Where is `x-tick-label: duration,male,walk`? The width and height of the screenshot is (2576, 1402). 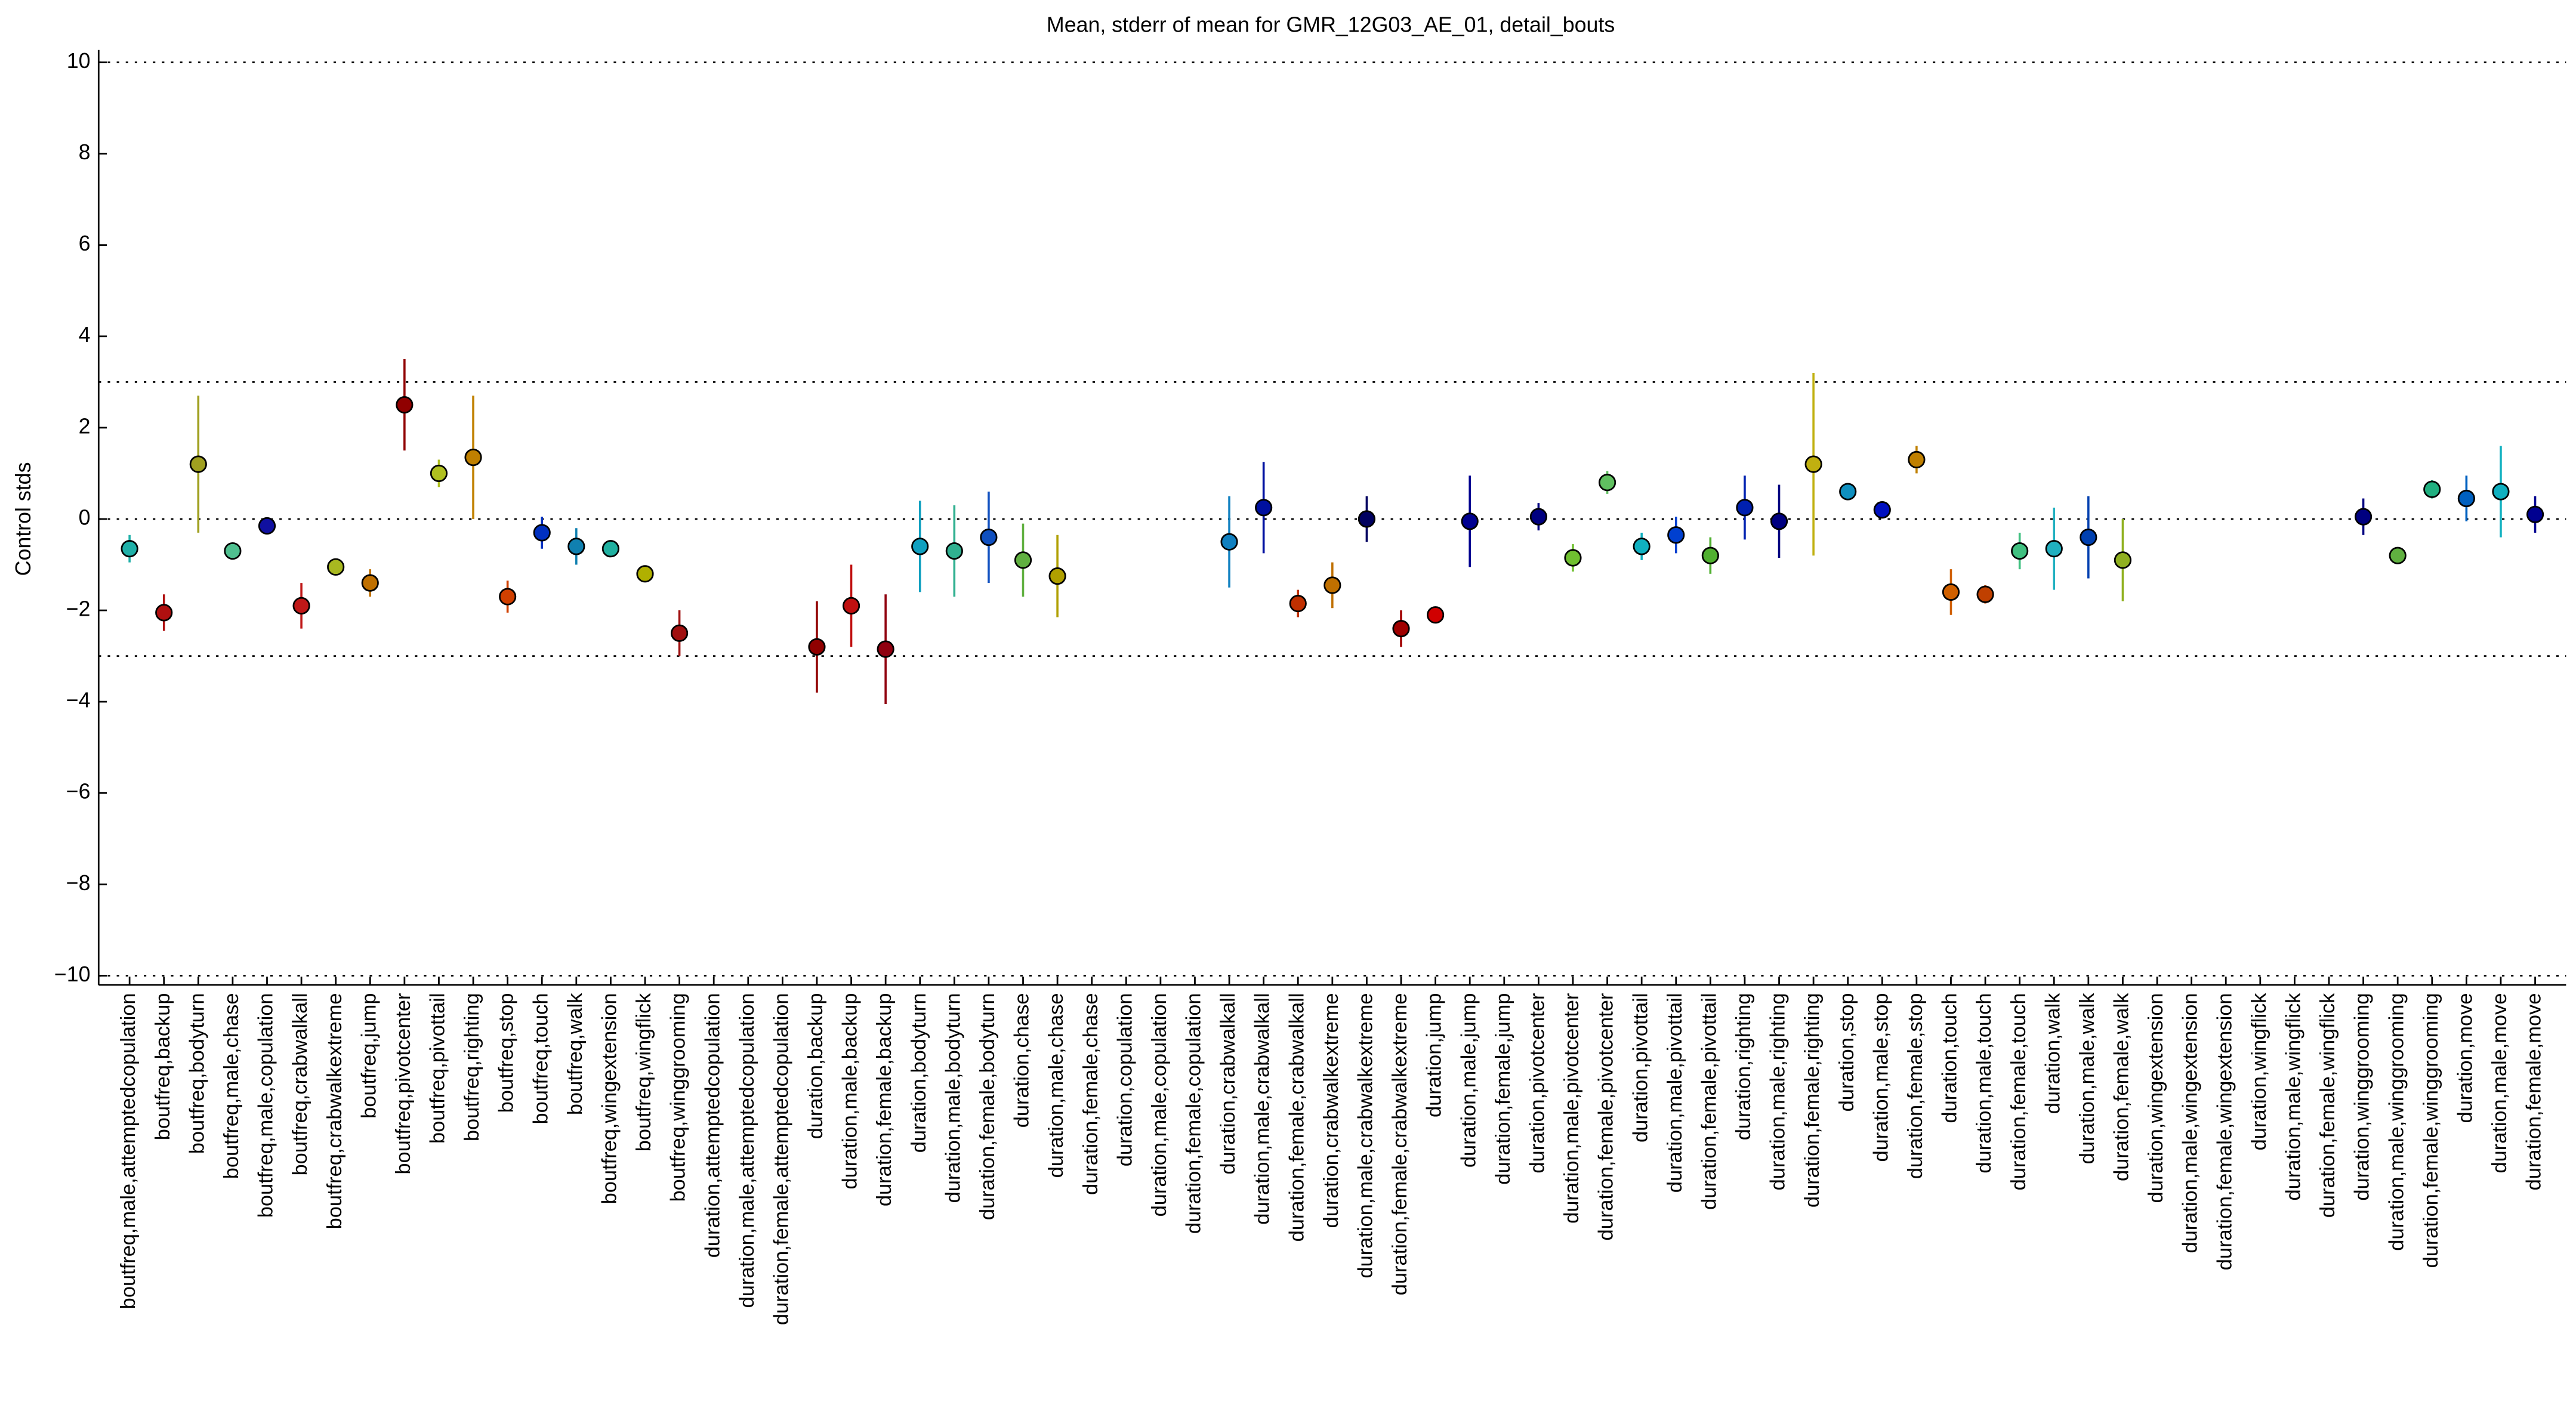 x-tick-label: duration,male,walk is located at coordinates (2087, 1079).